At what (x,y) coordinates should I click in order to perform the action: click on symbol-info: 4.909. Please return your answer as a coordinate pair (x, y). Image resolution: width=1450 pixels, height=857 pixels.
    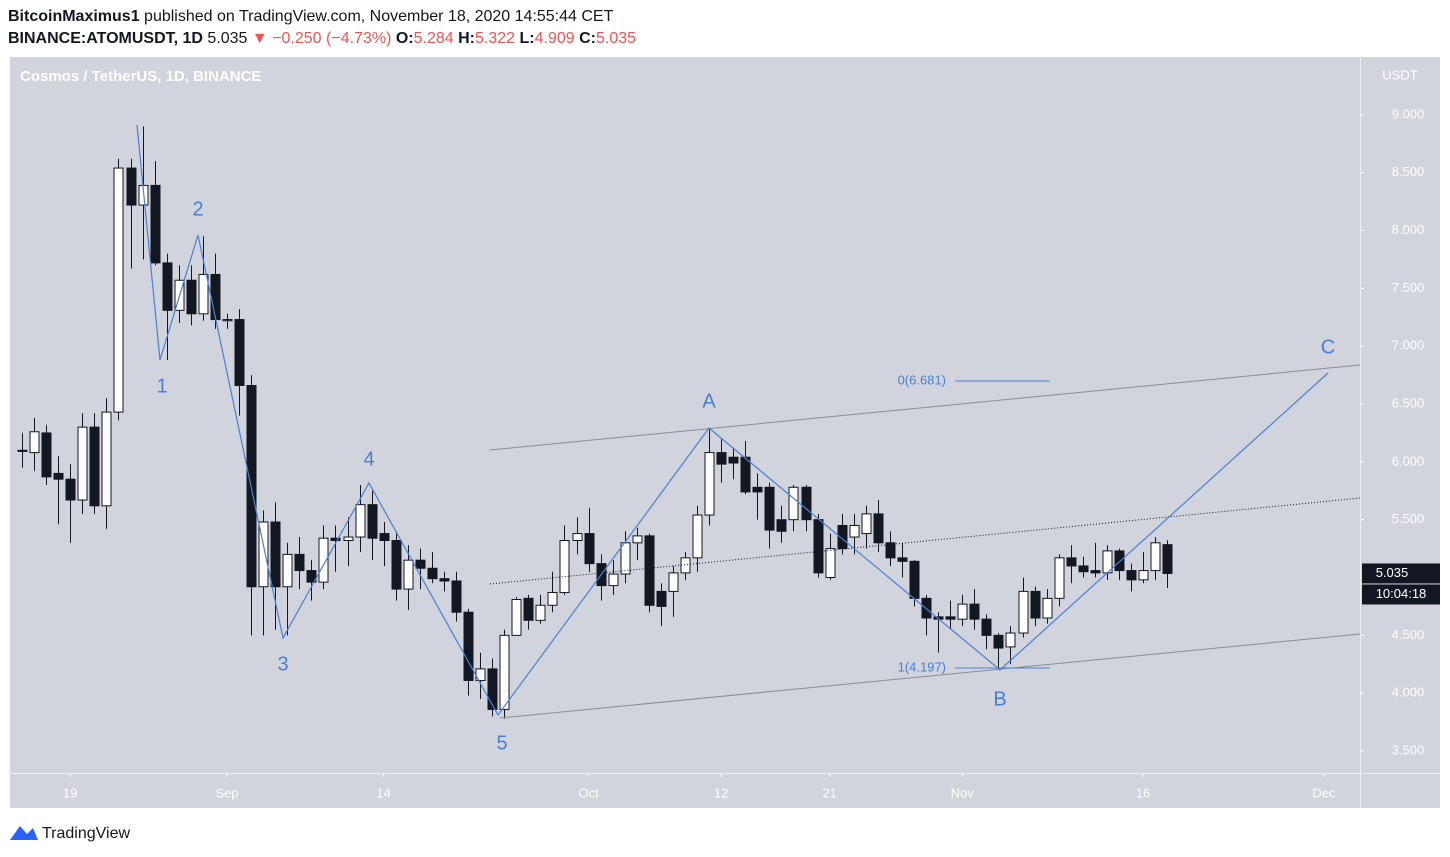
    Looking at the image, I should click on (557, 38).